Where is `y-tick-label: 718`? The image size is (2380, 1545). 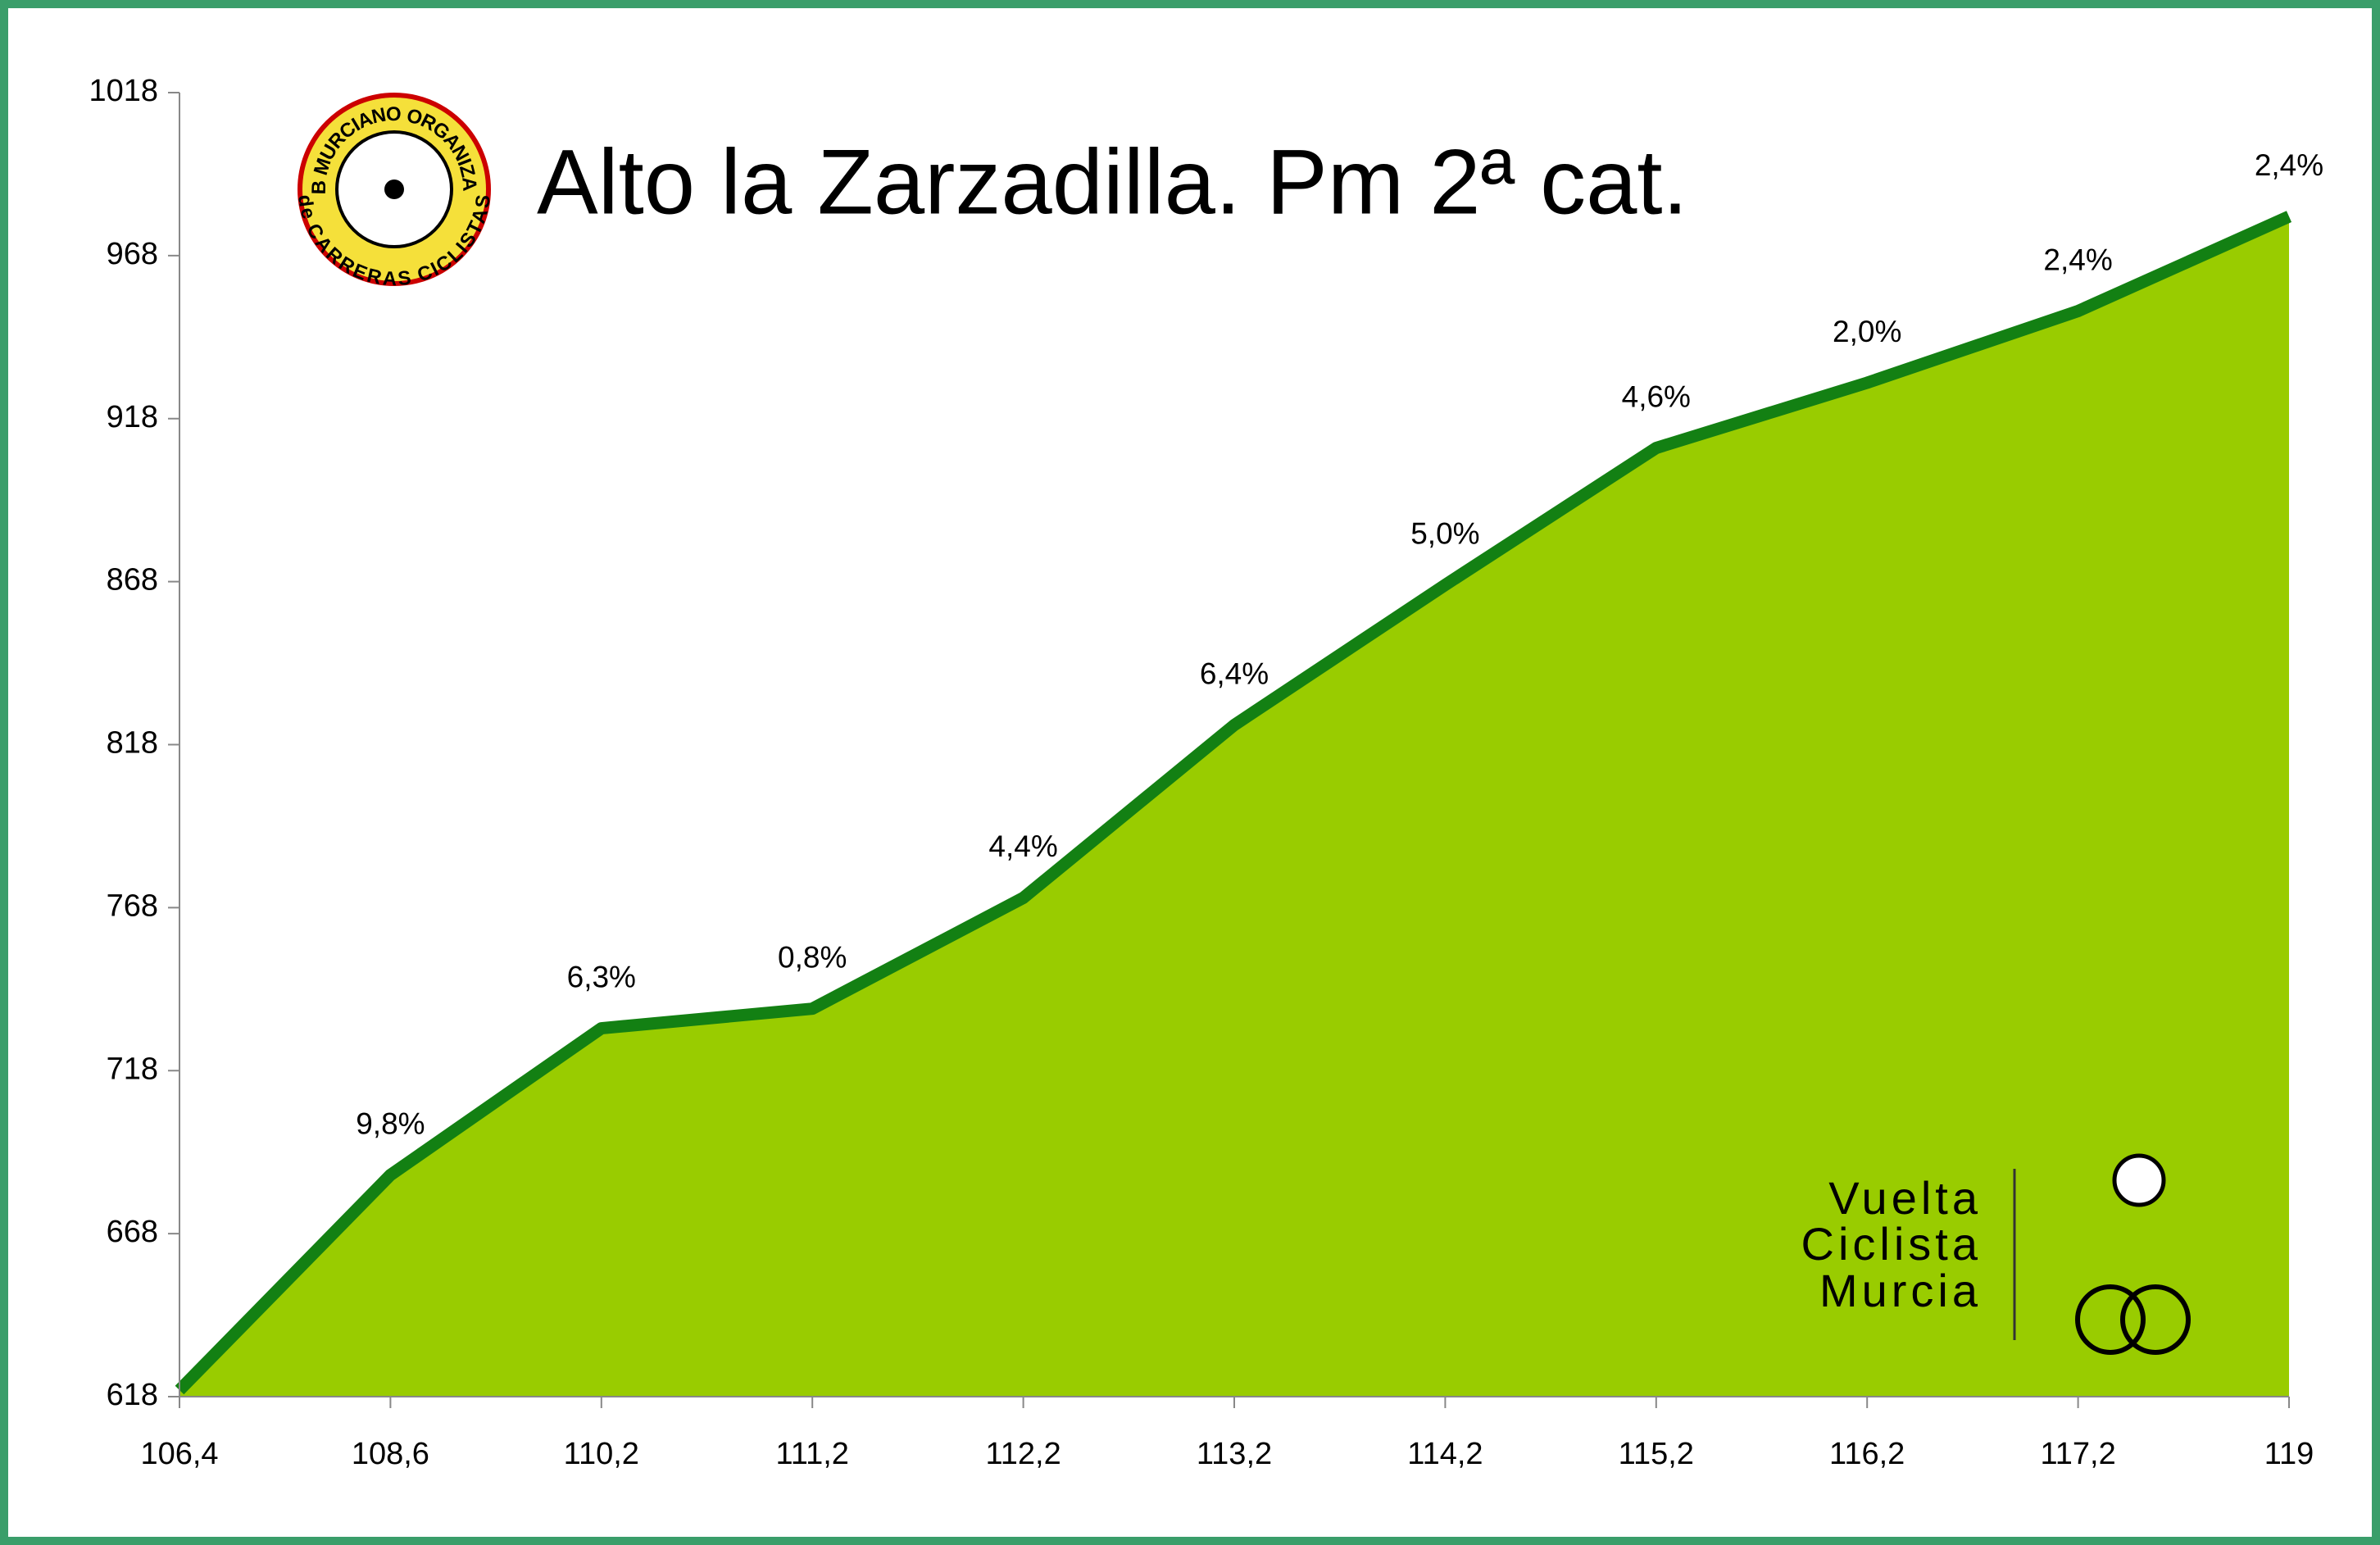
y-tick-label: 718 is located at coordinates (133, 1069).